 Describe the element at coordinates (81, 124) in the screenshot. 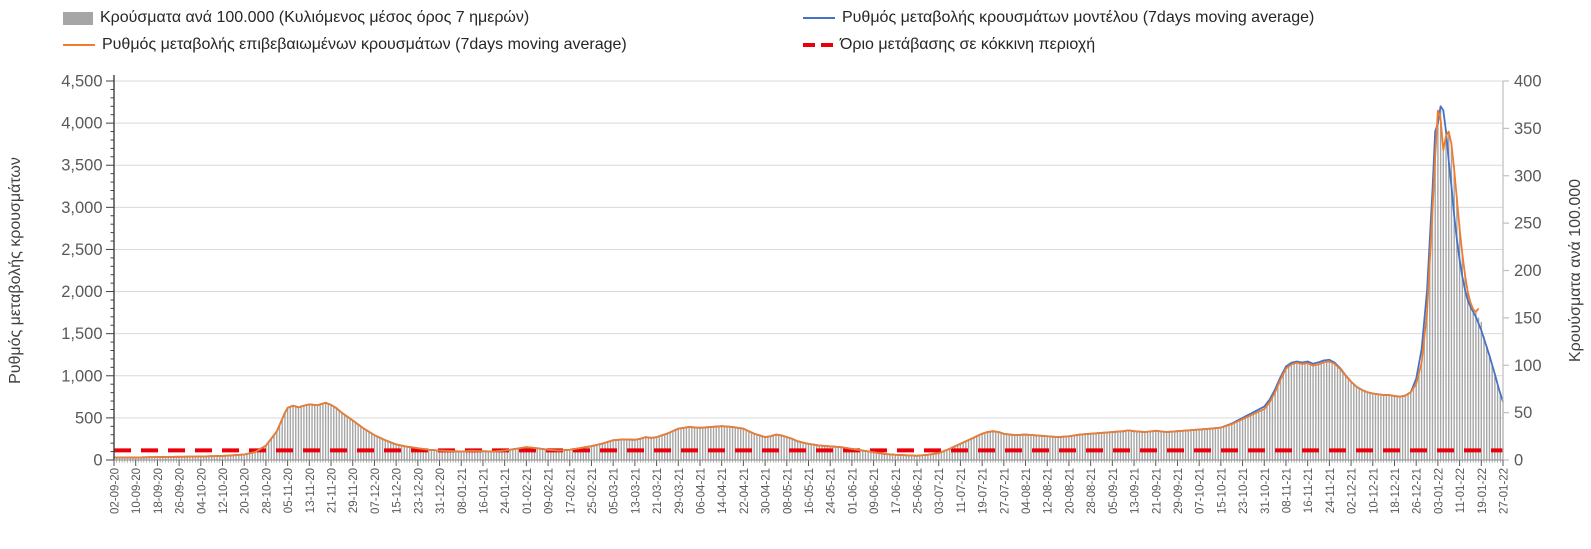

I see `left-axis-tick-label: 4,000` at that location.